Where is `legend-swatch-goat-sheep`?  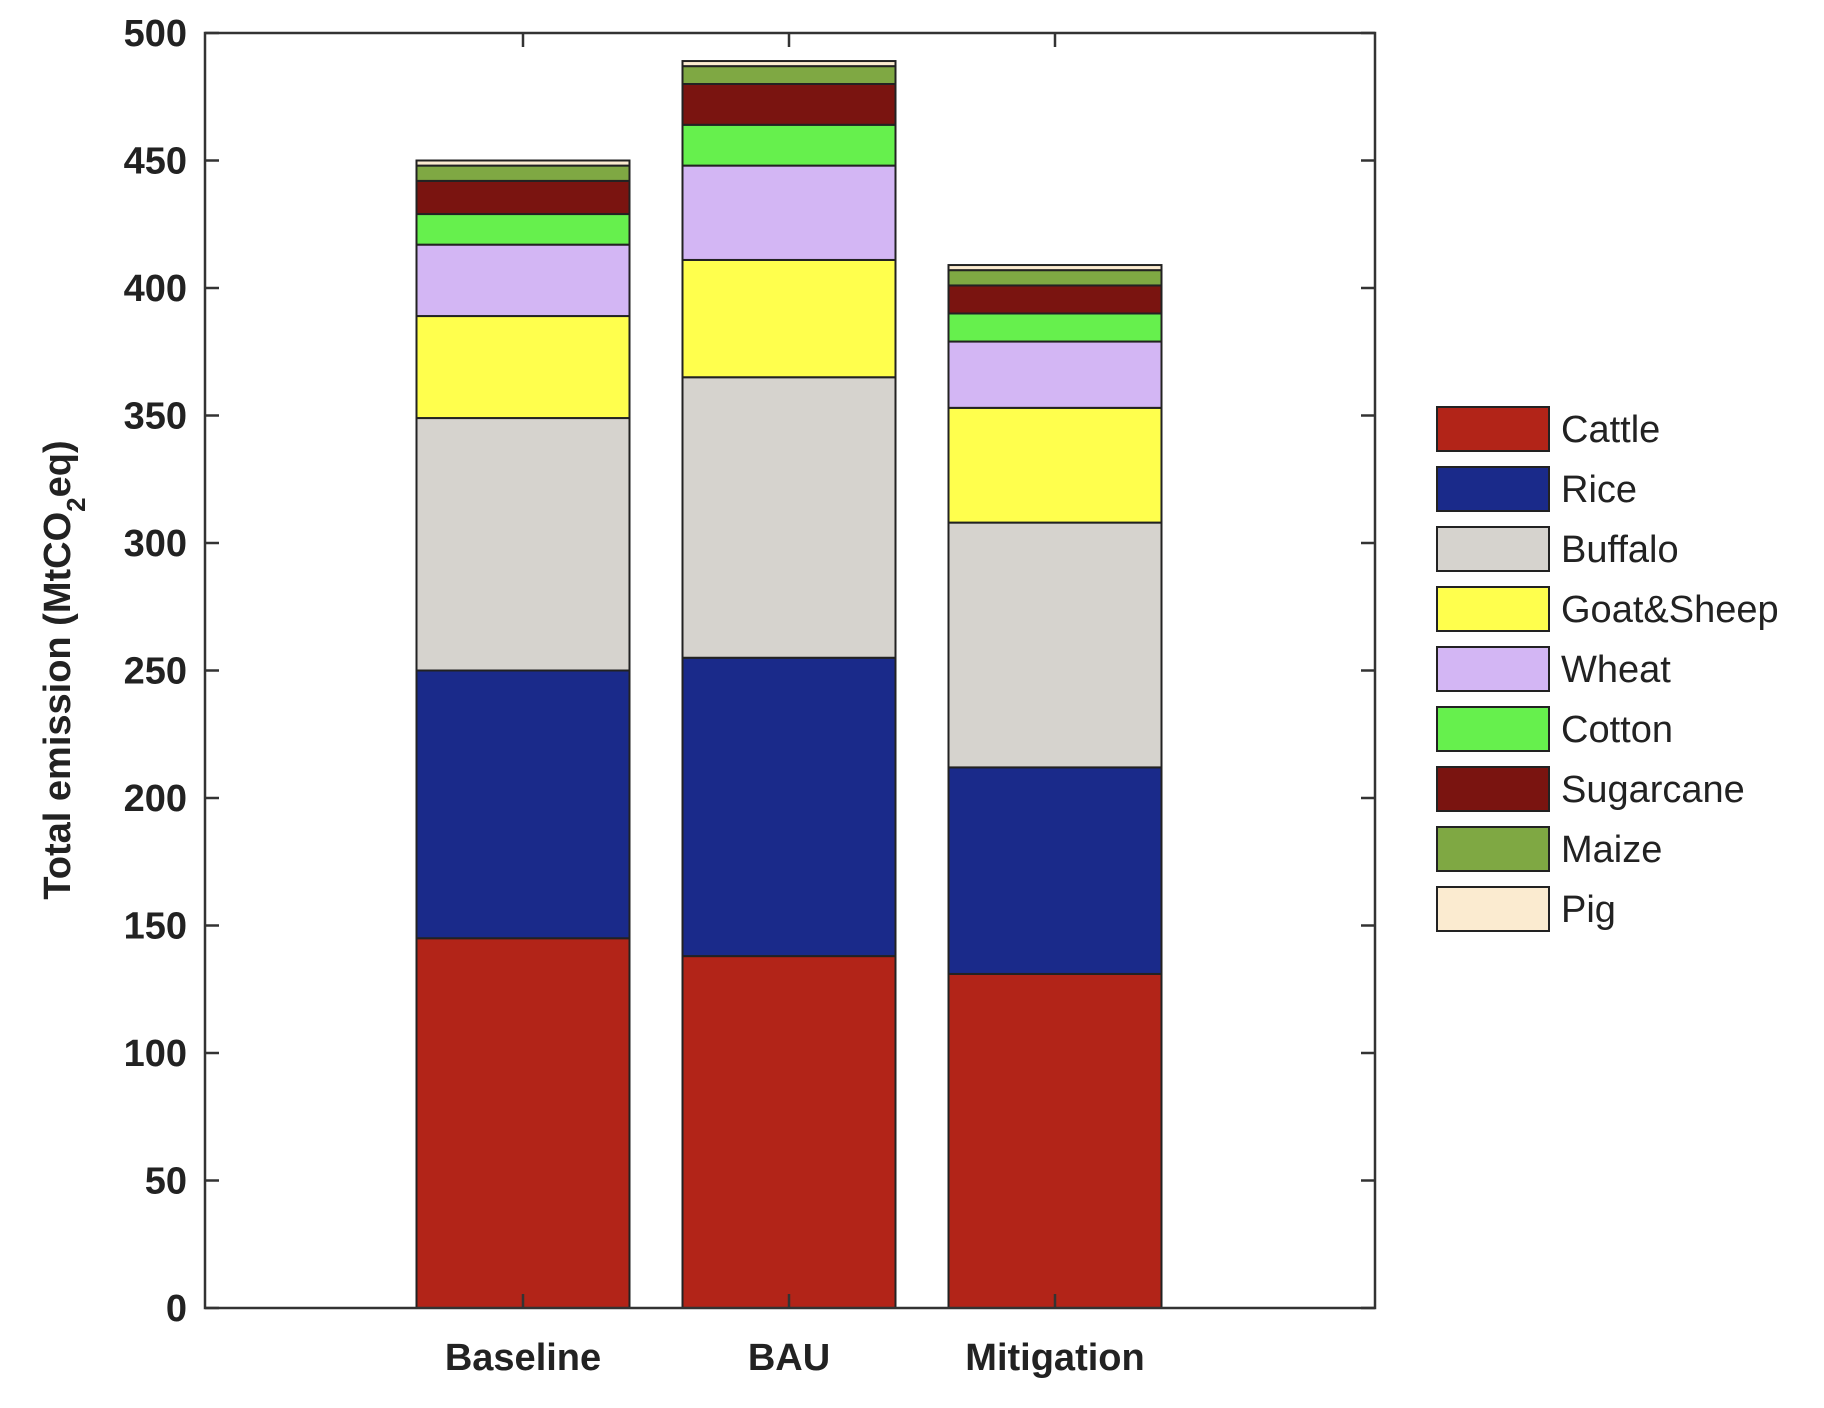
legend-swatch-goat-sheep is located at coordinates (1493, 609).